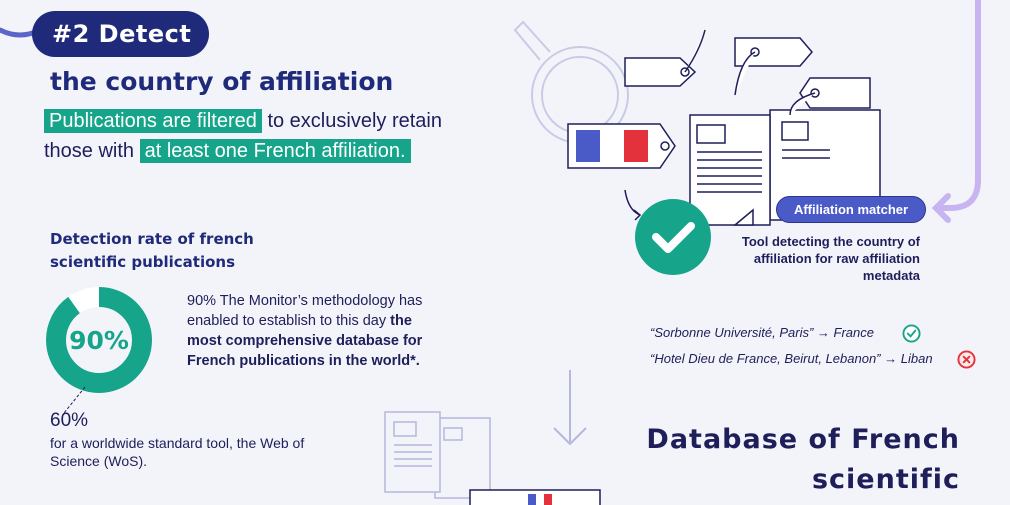  Describe the element at coordinates (69, 420) in the screenshot. I see `wos-percentage: 60%` at that location.